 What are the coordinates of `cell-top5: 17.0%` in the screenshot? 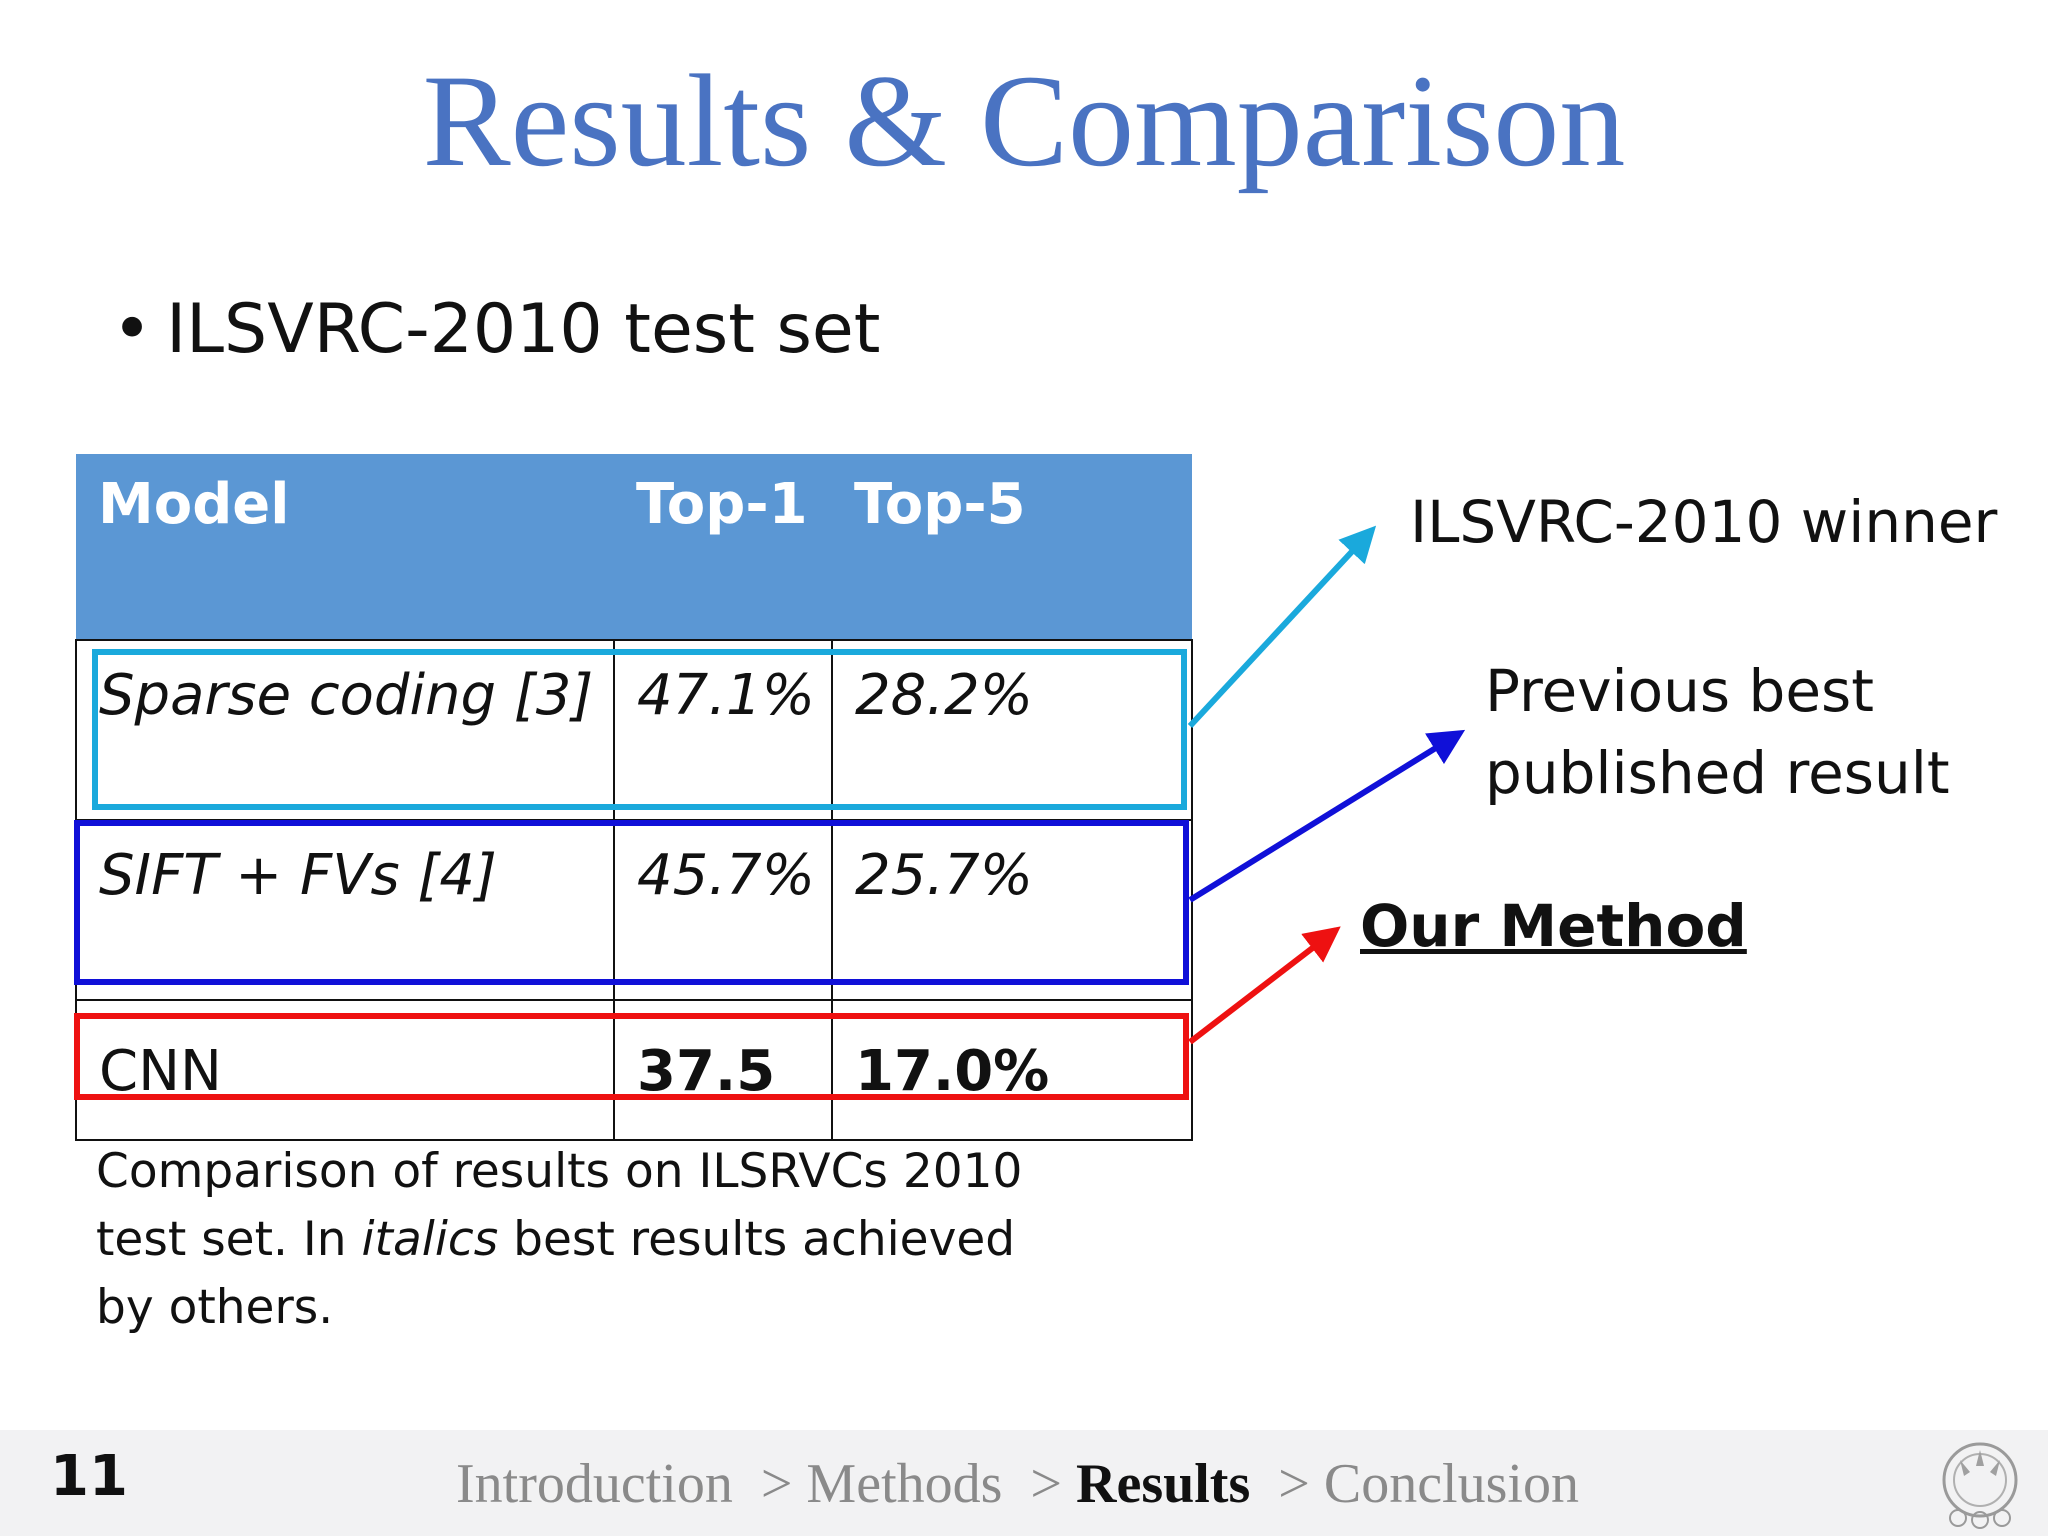 It's located at (1012, 1070).